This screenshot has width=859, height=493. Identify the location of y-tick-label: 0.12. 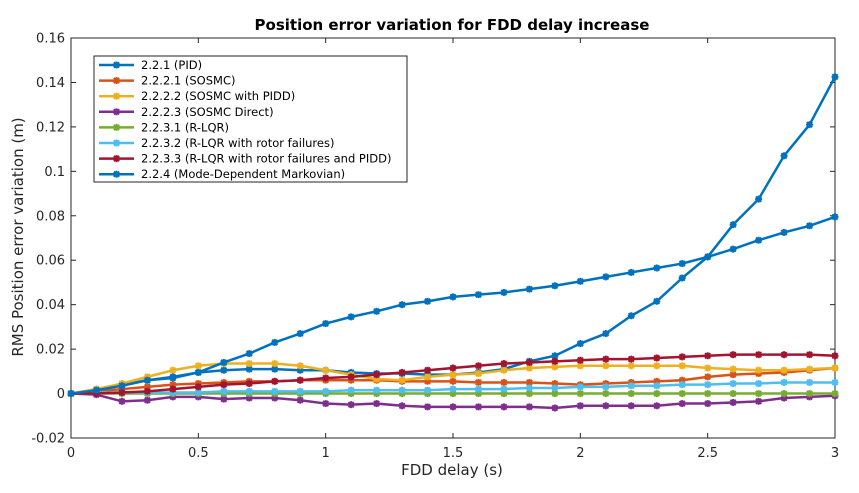
(50, 127).